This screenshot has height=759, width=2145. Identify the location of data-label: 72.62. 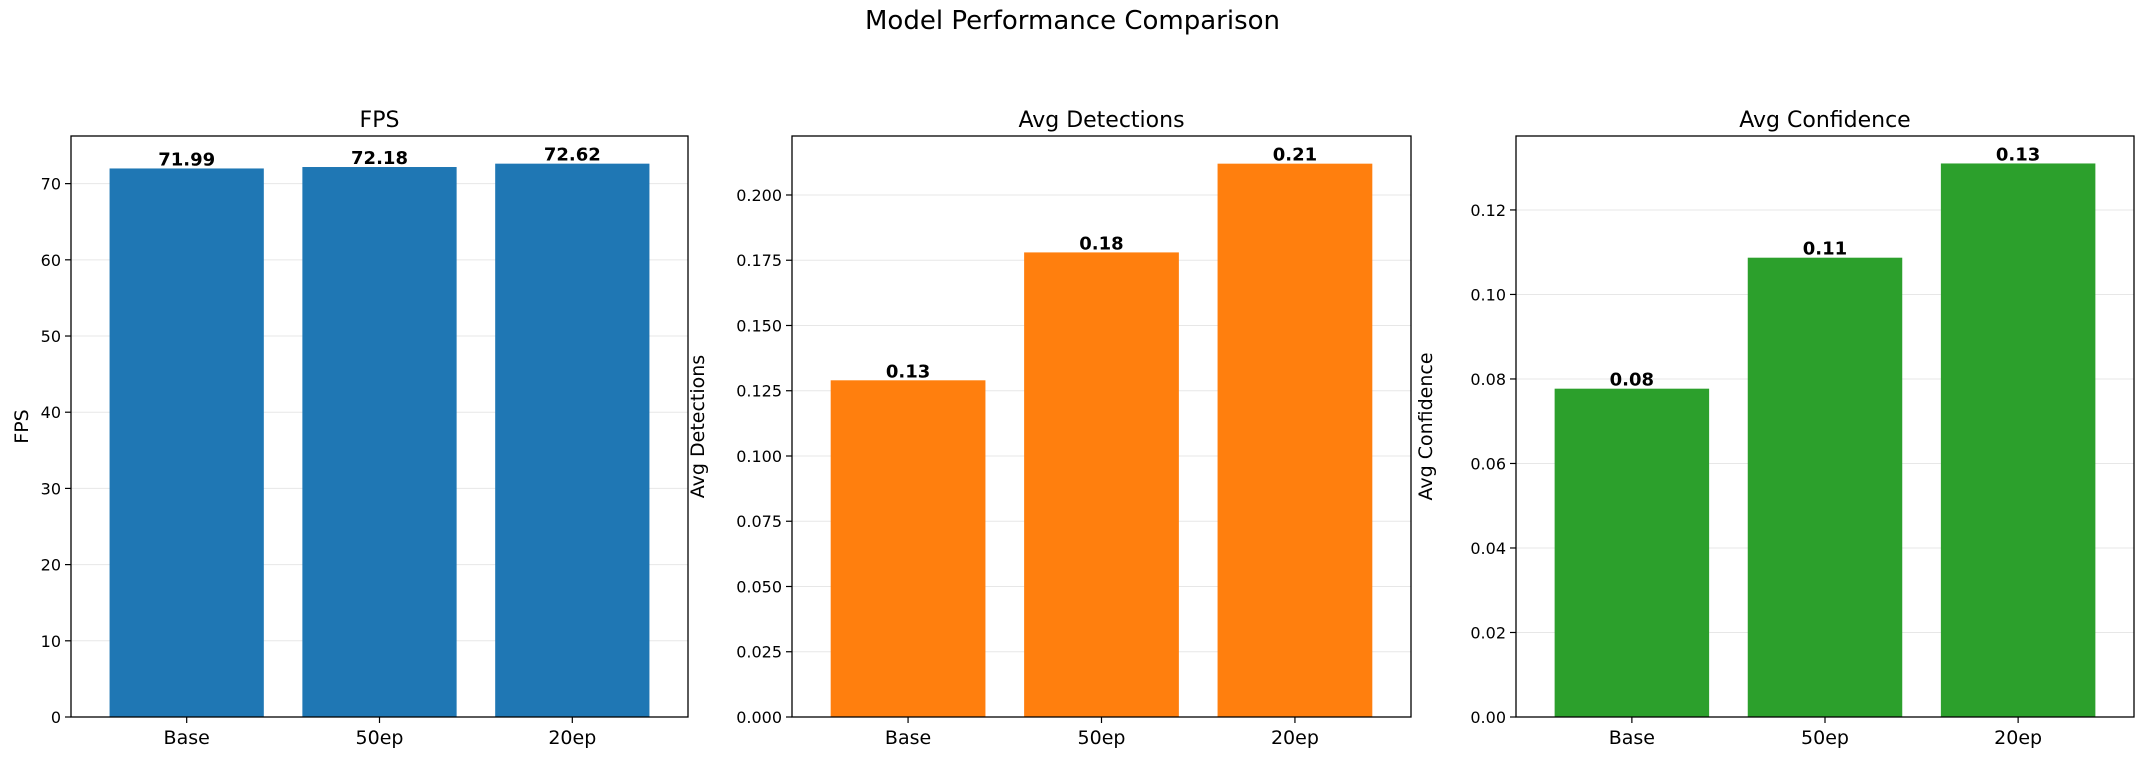
(572, 155).